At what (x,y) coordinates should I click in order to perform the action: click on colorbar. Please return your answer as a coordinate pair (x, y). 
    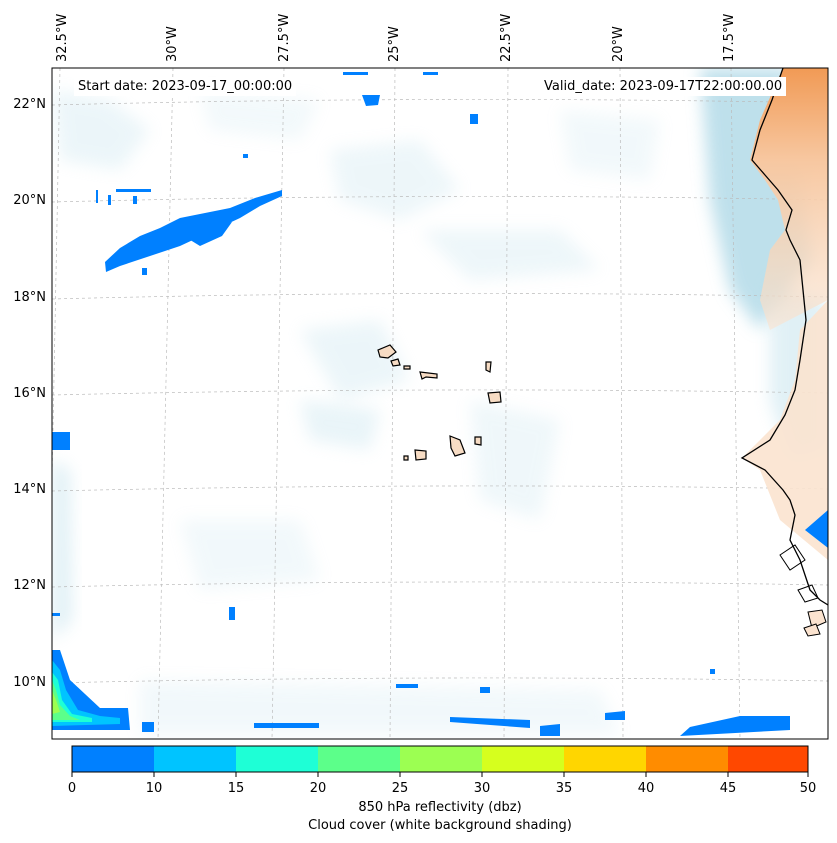
    Looking at the image, I should click on (440, 761).